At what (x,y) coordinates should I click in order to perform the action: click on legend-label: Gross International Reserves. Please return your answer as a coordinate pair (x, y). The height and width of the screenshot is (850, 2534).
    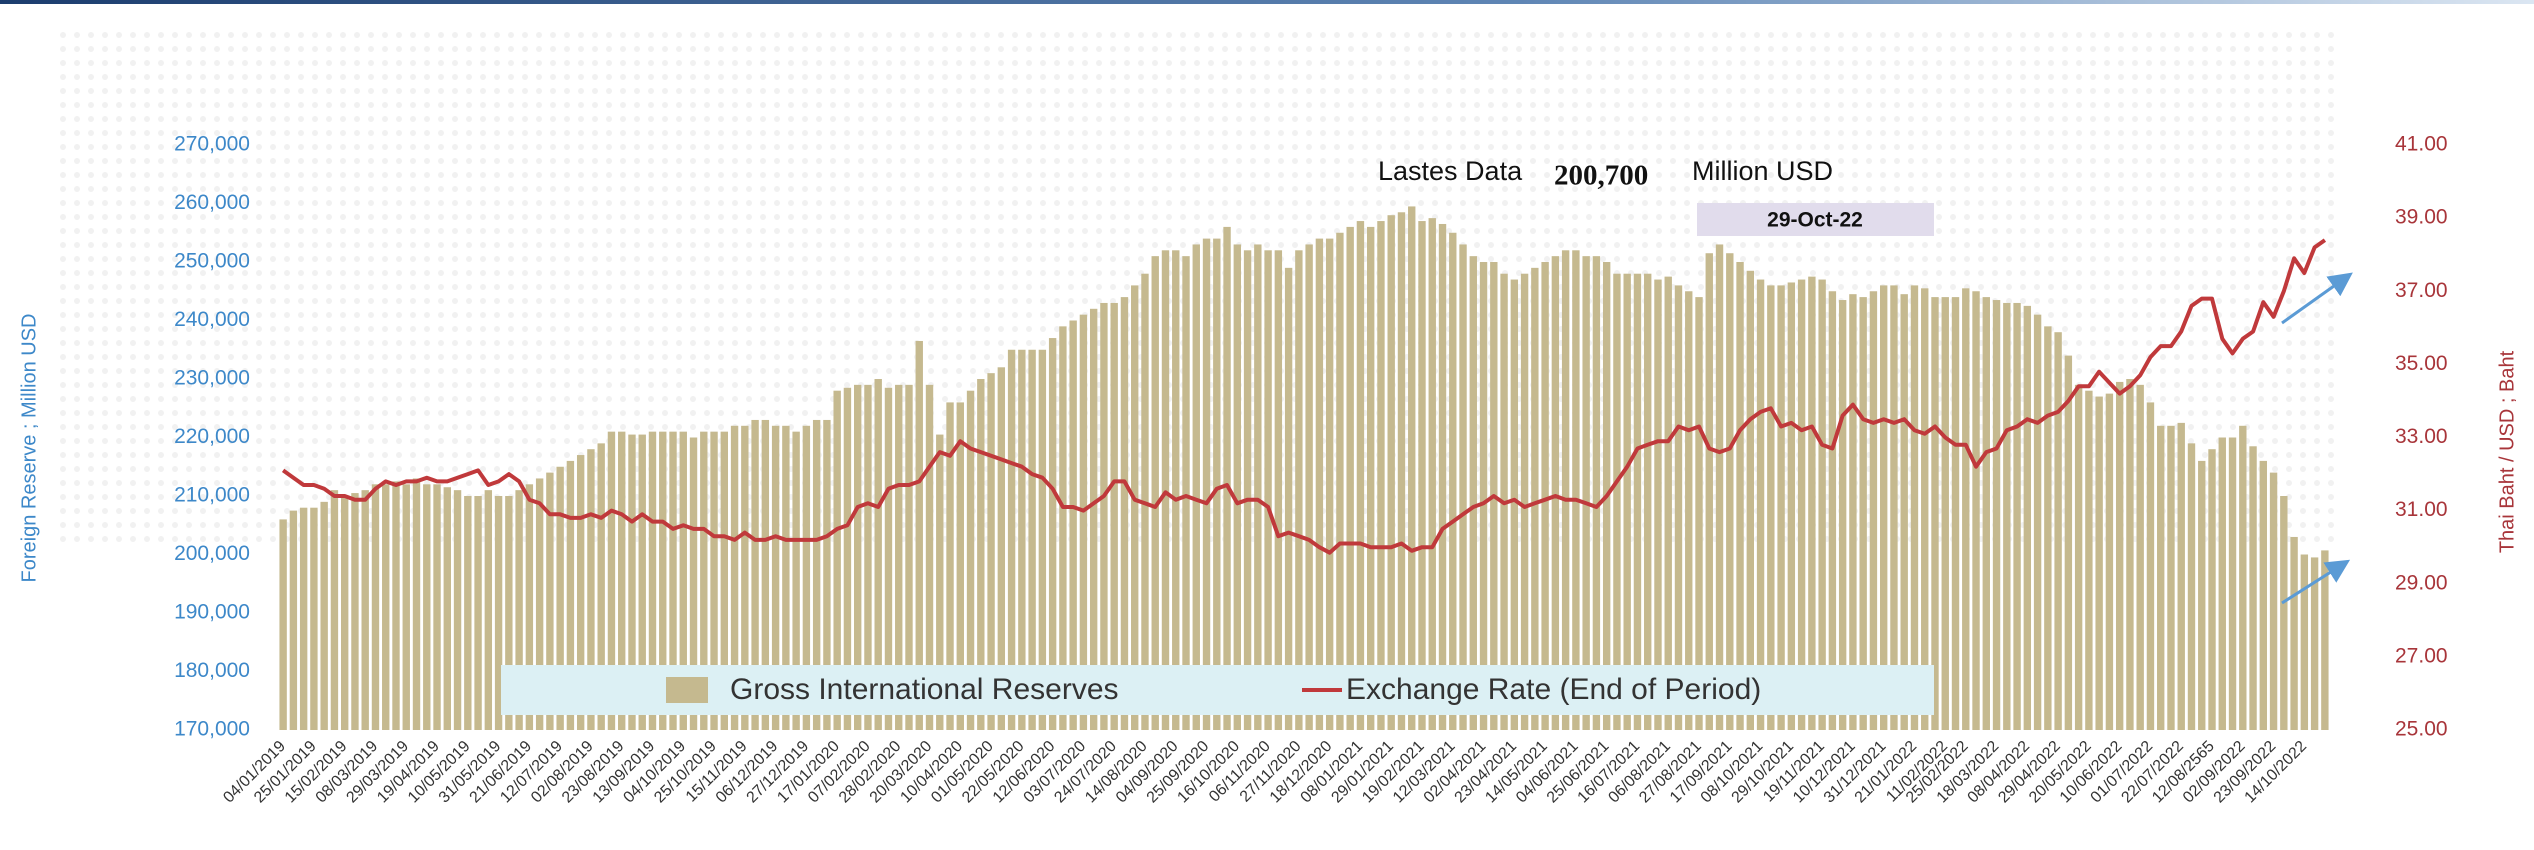
    Looking at the image, I should click on (924, 689).